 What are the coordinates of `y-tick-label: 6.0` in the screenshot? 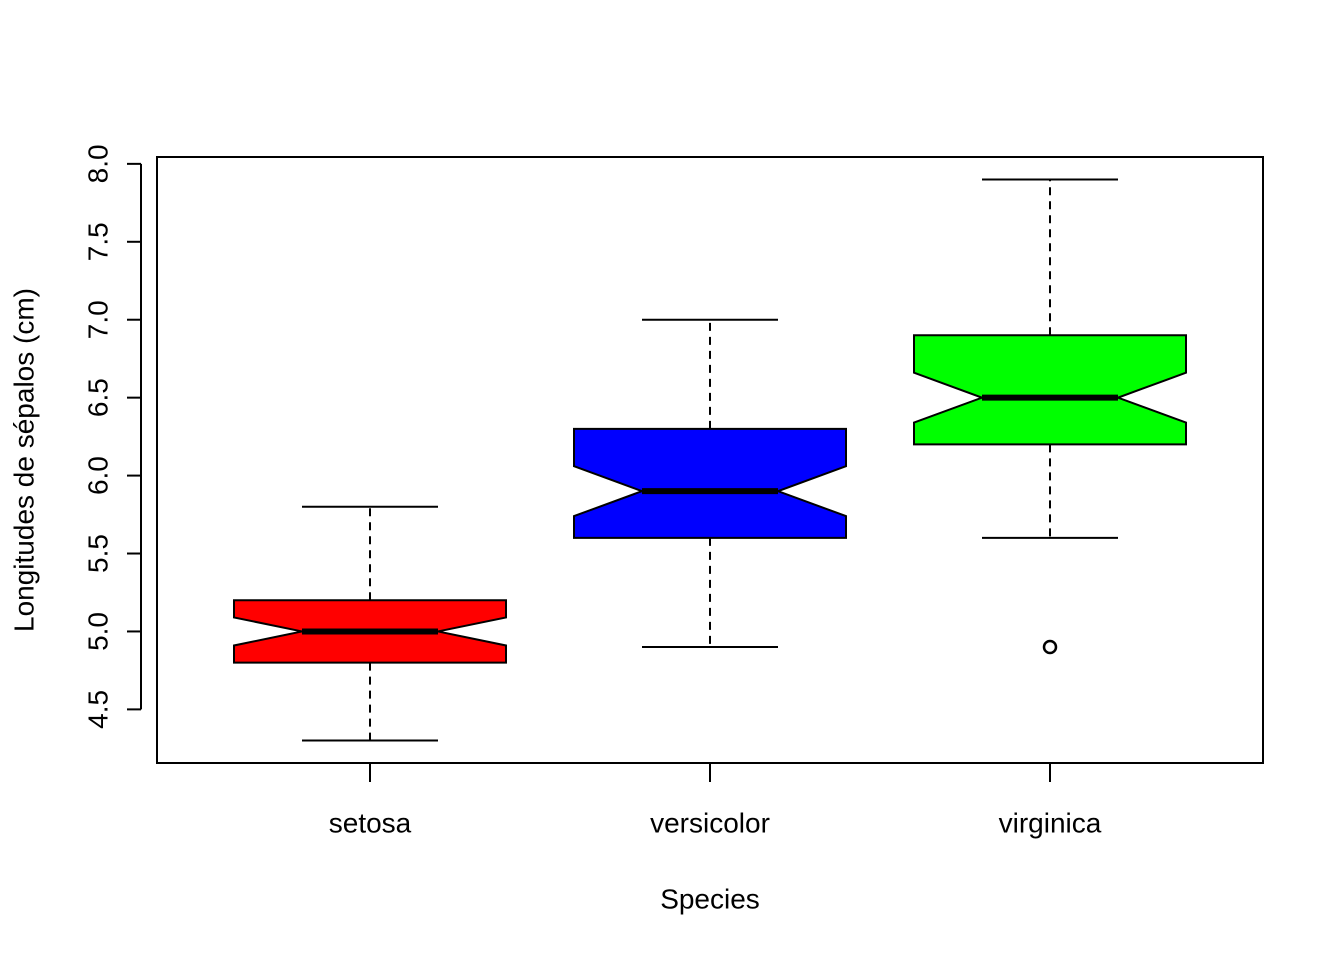 It's located at (97, 475).